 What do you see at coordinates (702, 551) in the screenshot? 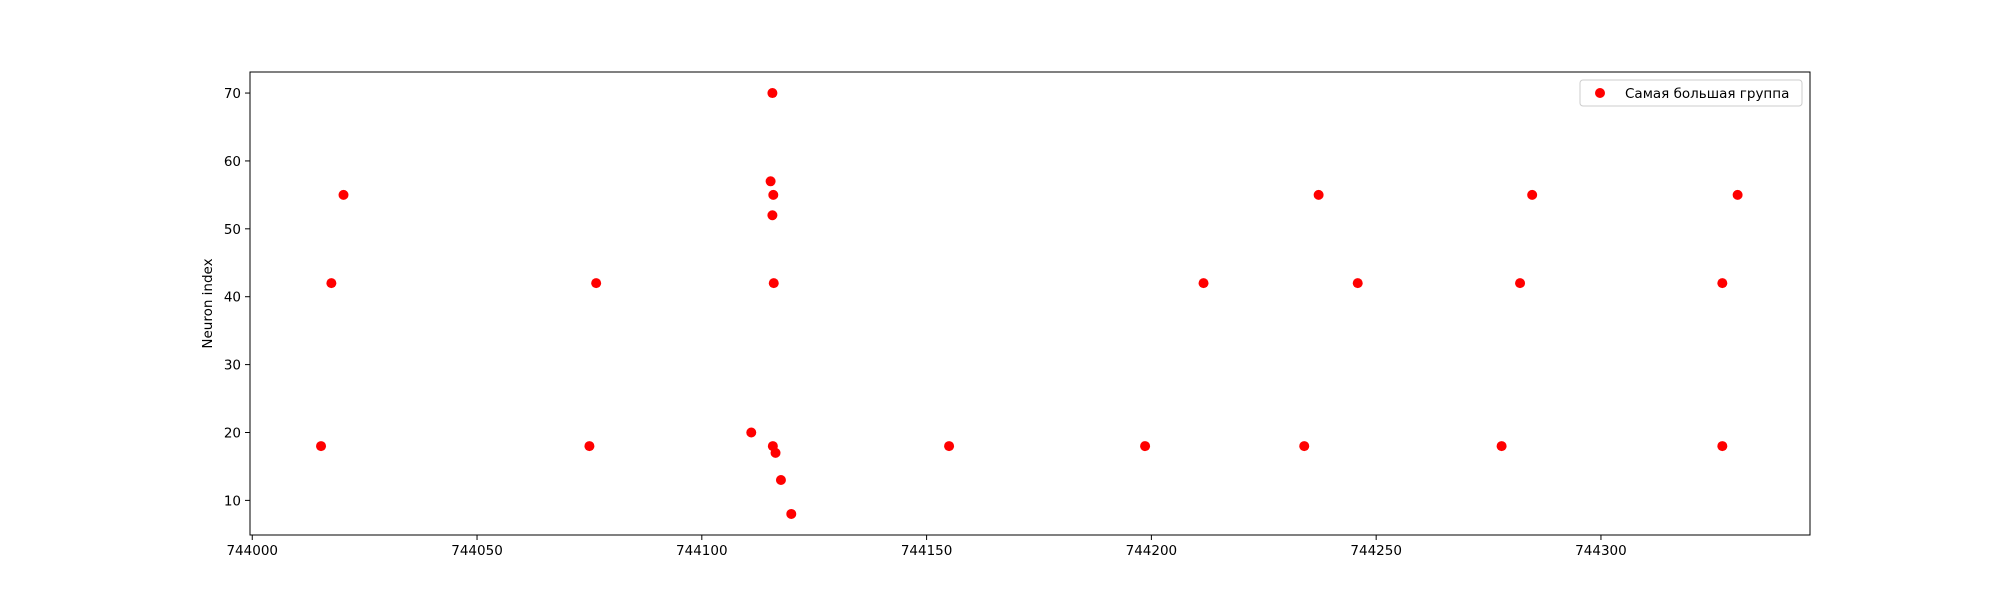
I see `x-tick-label: 744100` at bounding box center [702, 551].